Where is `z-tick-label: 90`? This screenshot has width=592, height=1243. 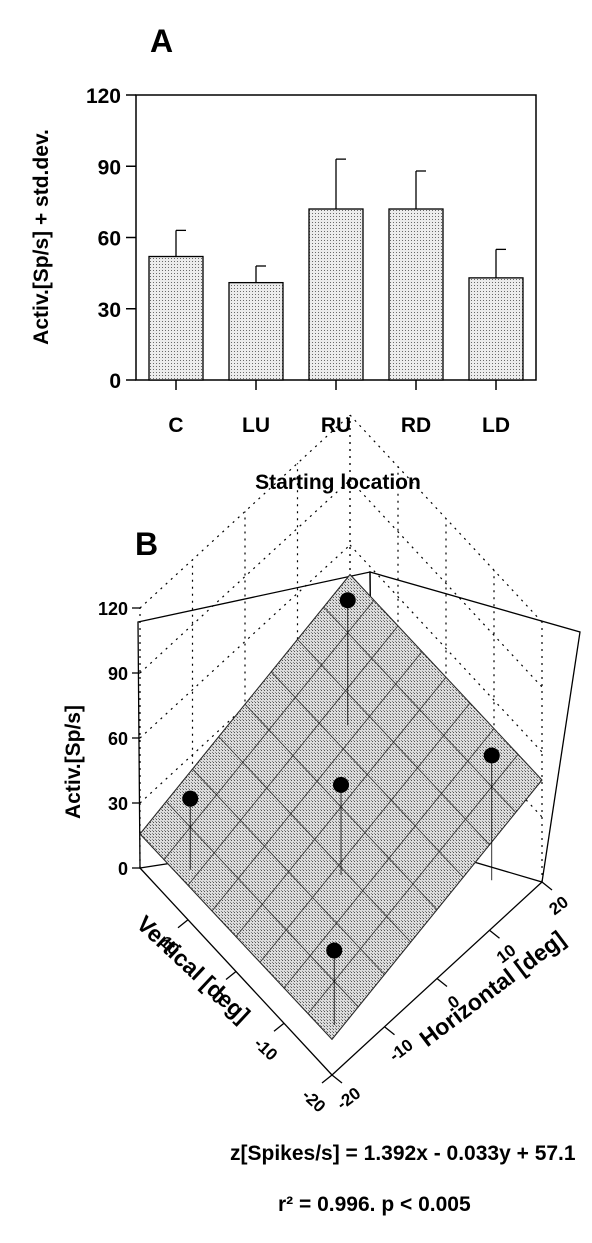 z-tick-label: 90 is located at coordinates (118, 674).